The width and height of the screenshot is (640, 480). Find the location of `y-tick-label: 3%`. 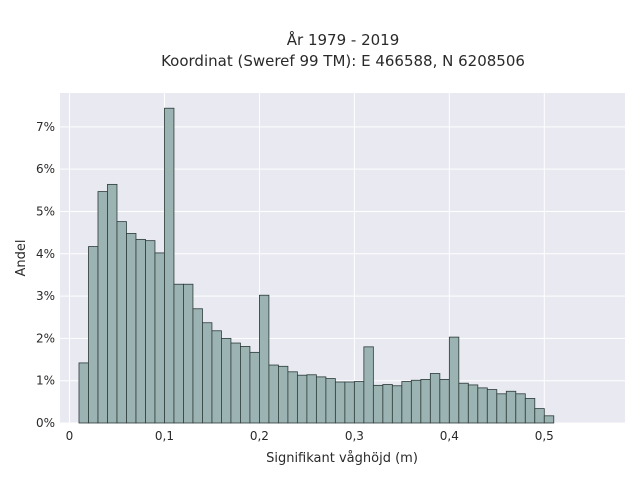

y-tick-label: 3% is located at coordinates (45, 296).